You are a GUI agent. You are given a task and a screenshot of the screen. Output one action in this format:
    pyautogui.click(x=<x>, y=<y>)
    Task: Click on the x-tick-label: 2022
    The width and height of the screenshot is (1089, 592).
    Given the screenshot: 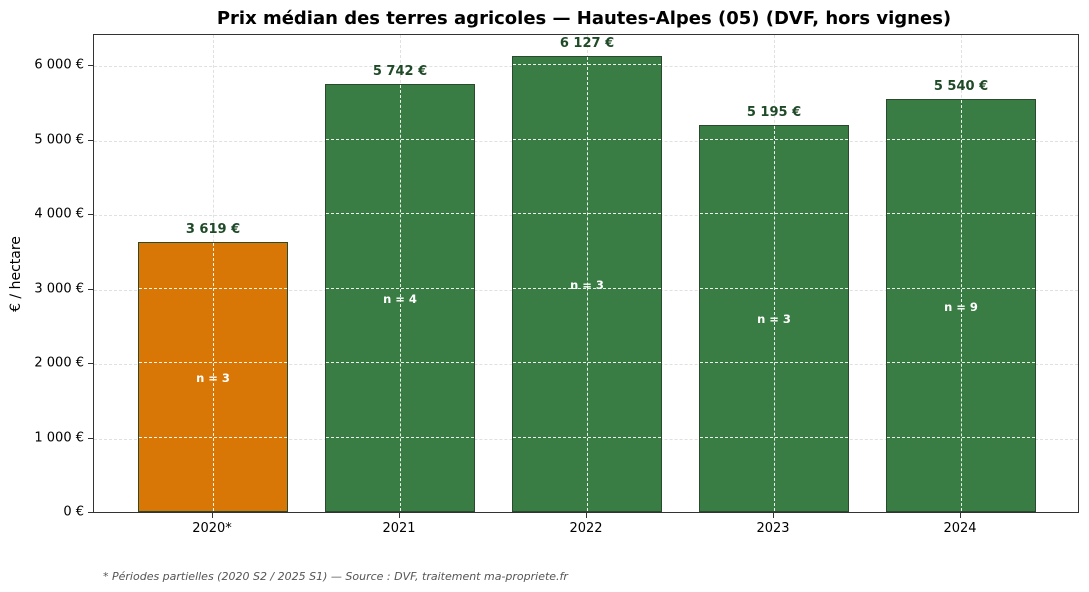 What is the action you would take?
    pyautogui.click(x=586, y=528)
    